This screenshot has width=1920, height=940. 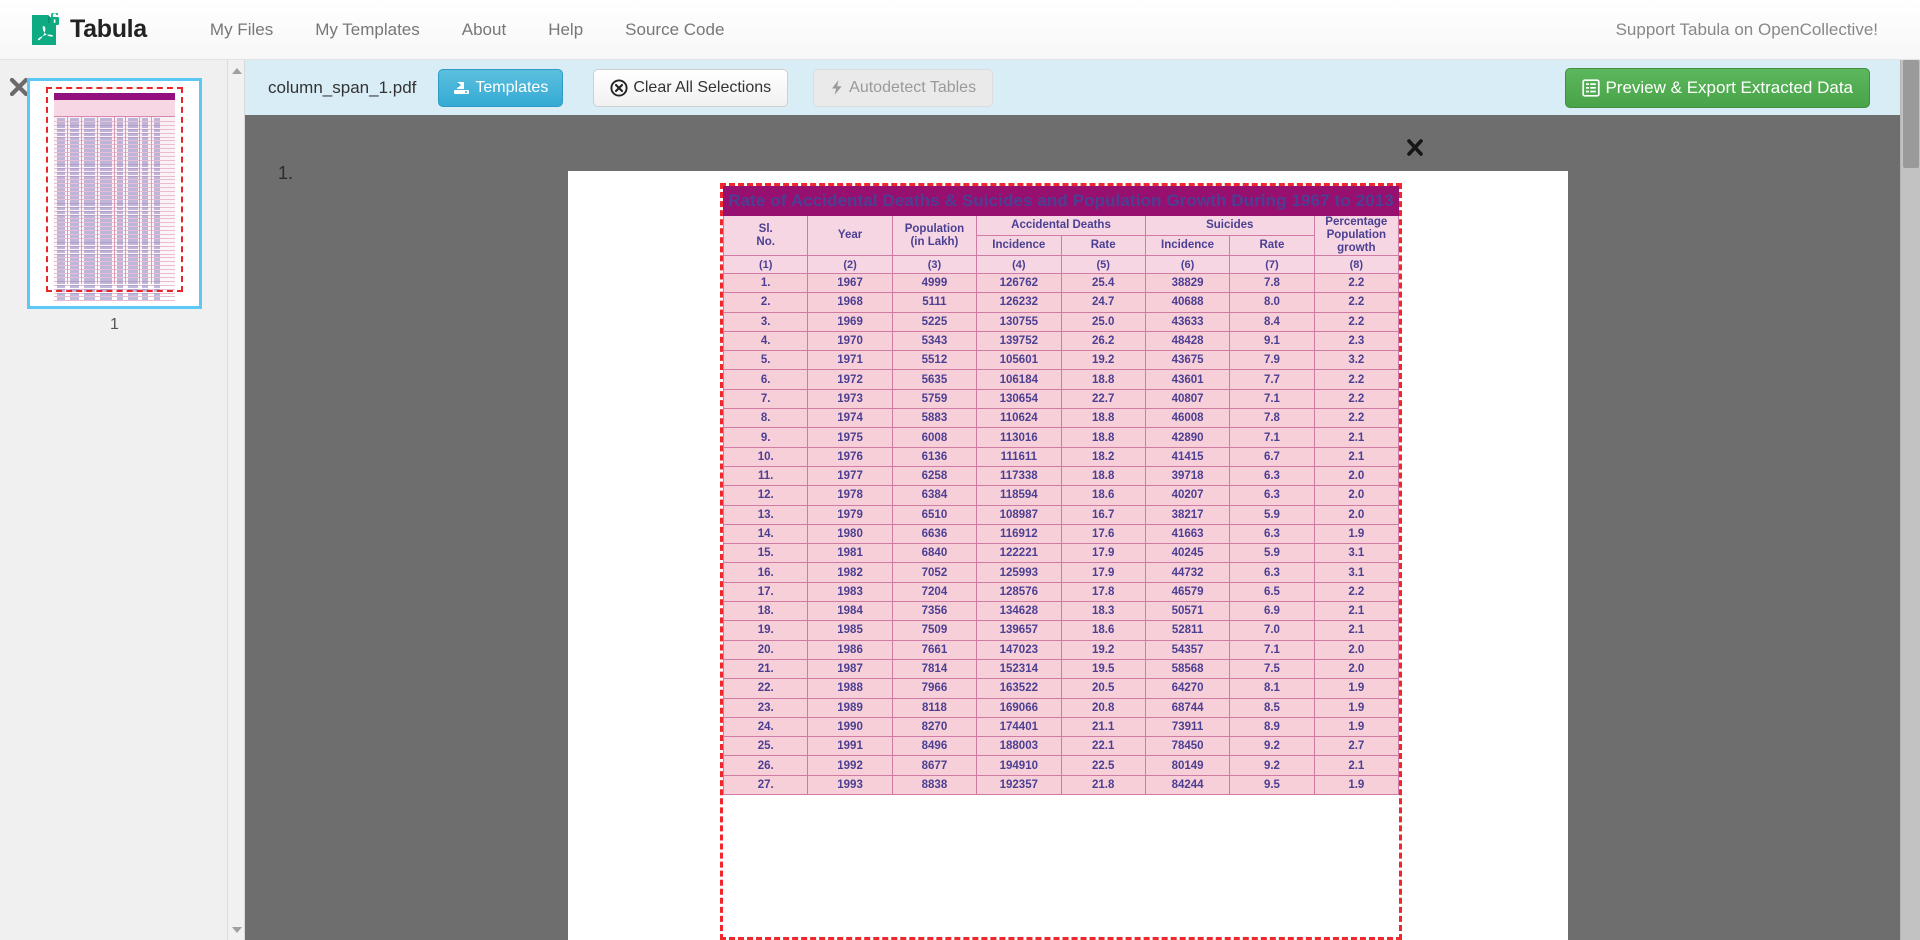 What do you see at coordinates (114, 189) in the screenshot?
I see `thumbnail-selection-outline` at bounding box center [114, 189].